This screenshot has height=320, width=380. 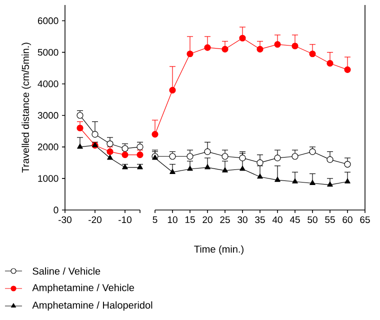 What do you see at coordinates (277, 220) in the screenshot?
I see `x-tick-label: 40` at bounding box center [277, 220].